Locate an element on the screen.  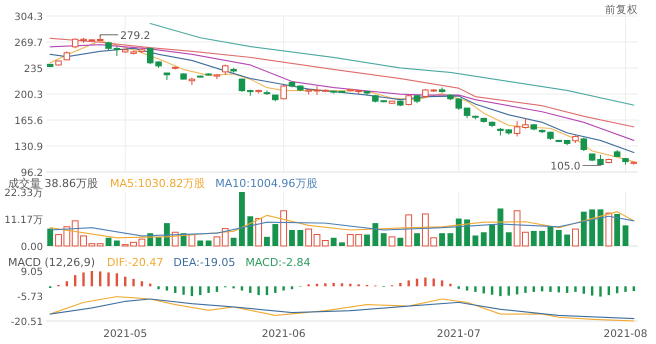
y-tick-label: 11.17万 is located at coordinates (23, 220).